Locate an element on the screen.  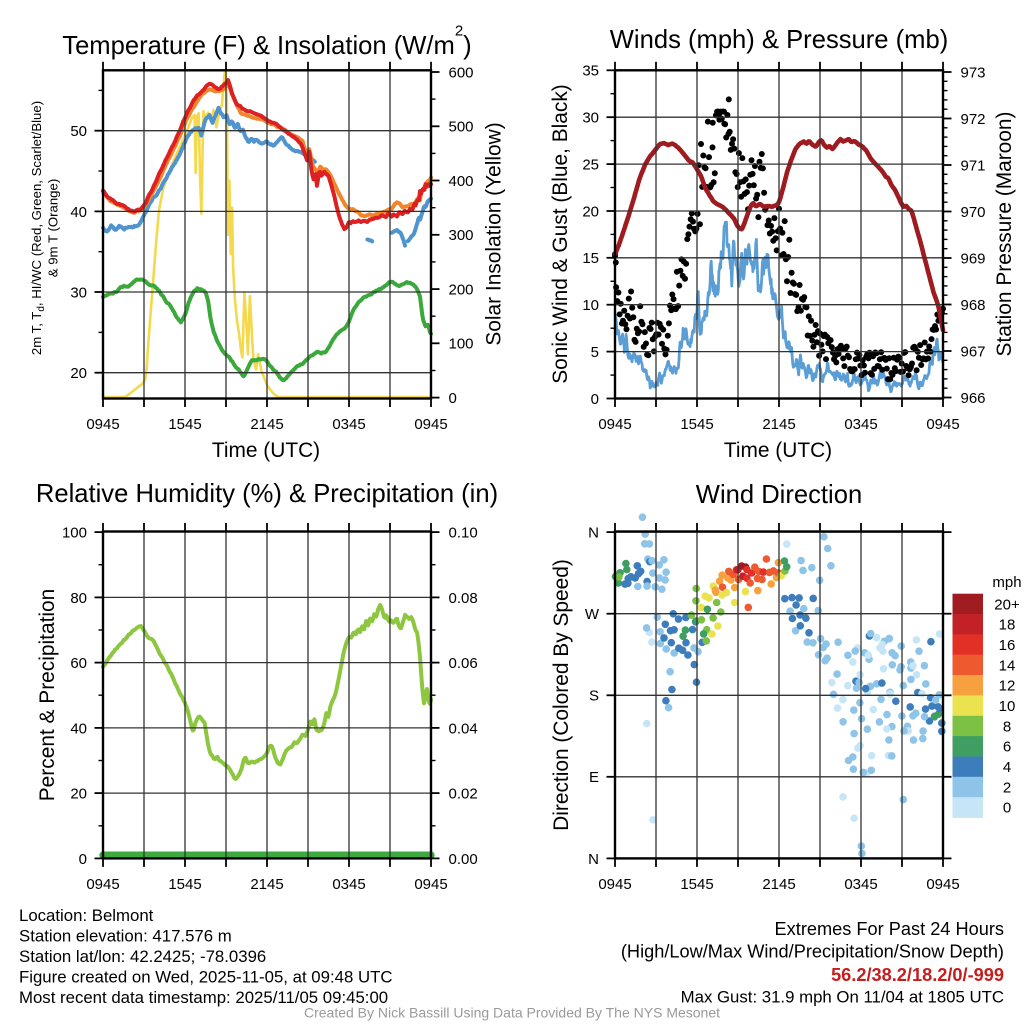
svg-text: Extremes For Past 24 Hours is located at coordinates (889, 929).